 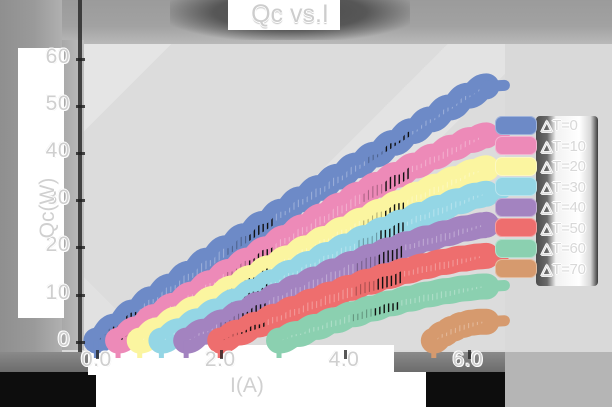 I want to click on legend-label: △T=0, so click(x=559, y=126).